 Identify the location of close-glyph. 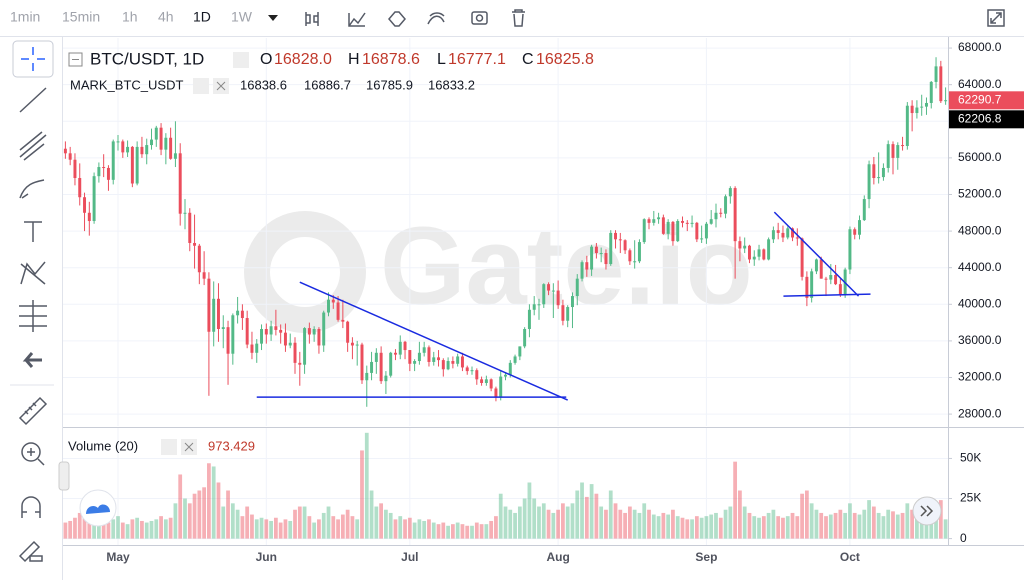
(189, 447).